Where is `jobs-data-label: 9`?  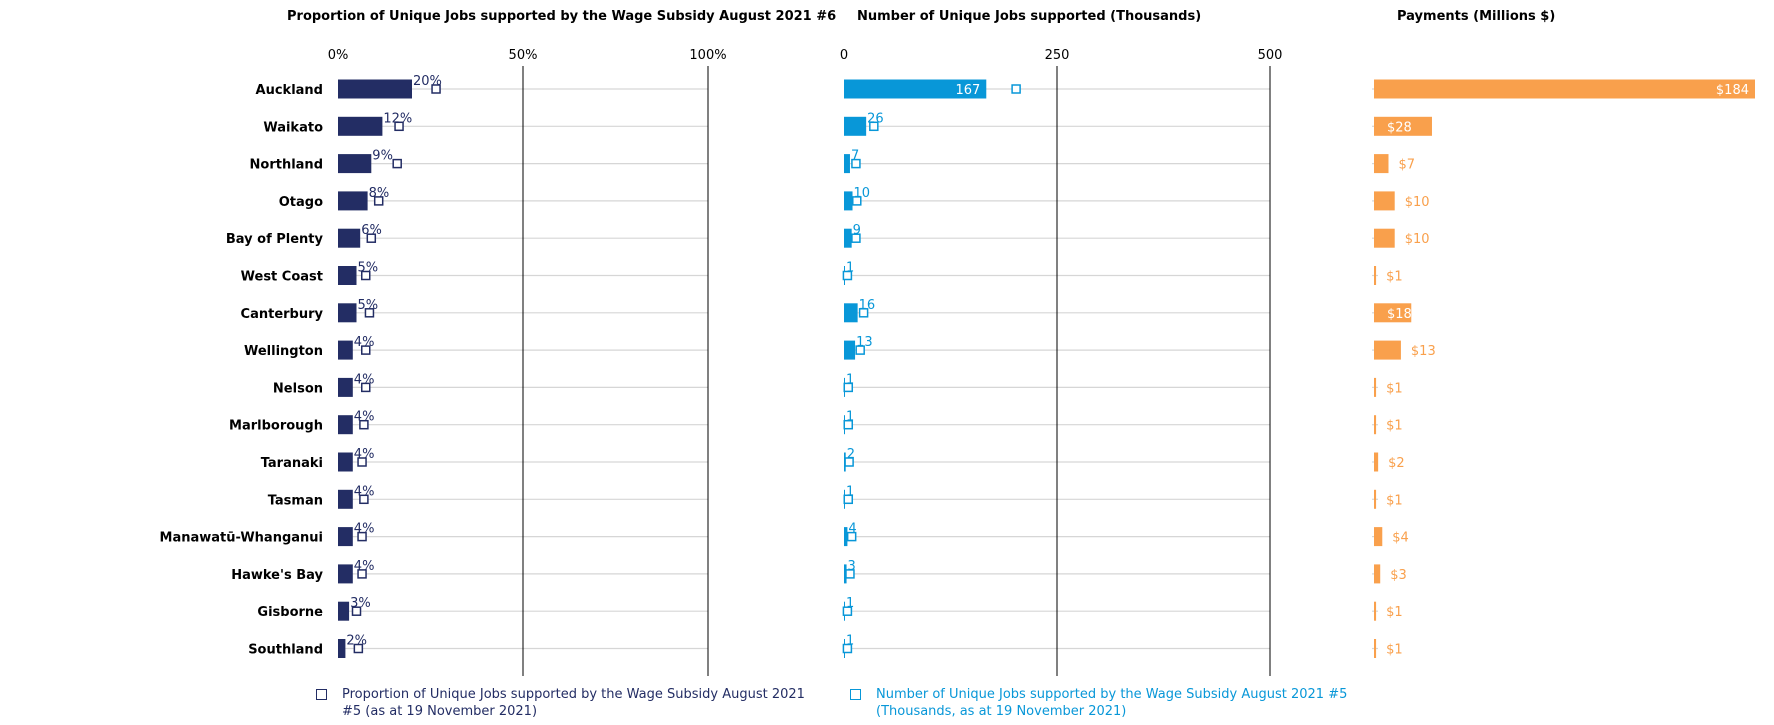 jobs-data-label: 9 is located at coordinates (857, 230).